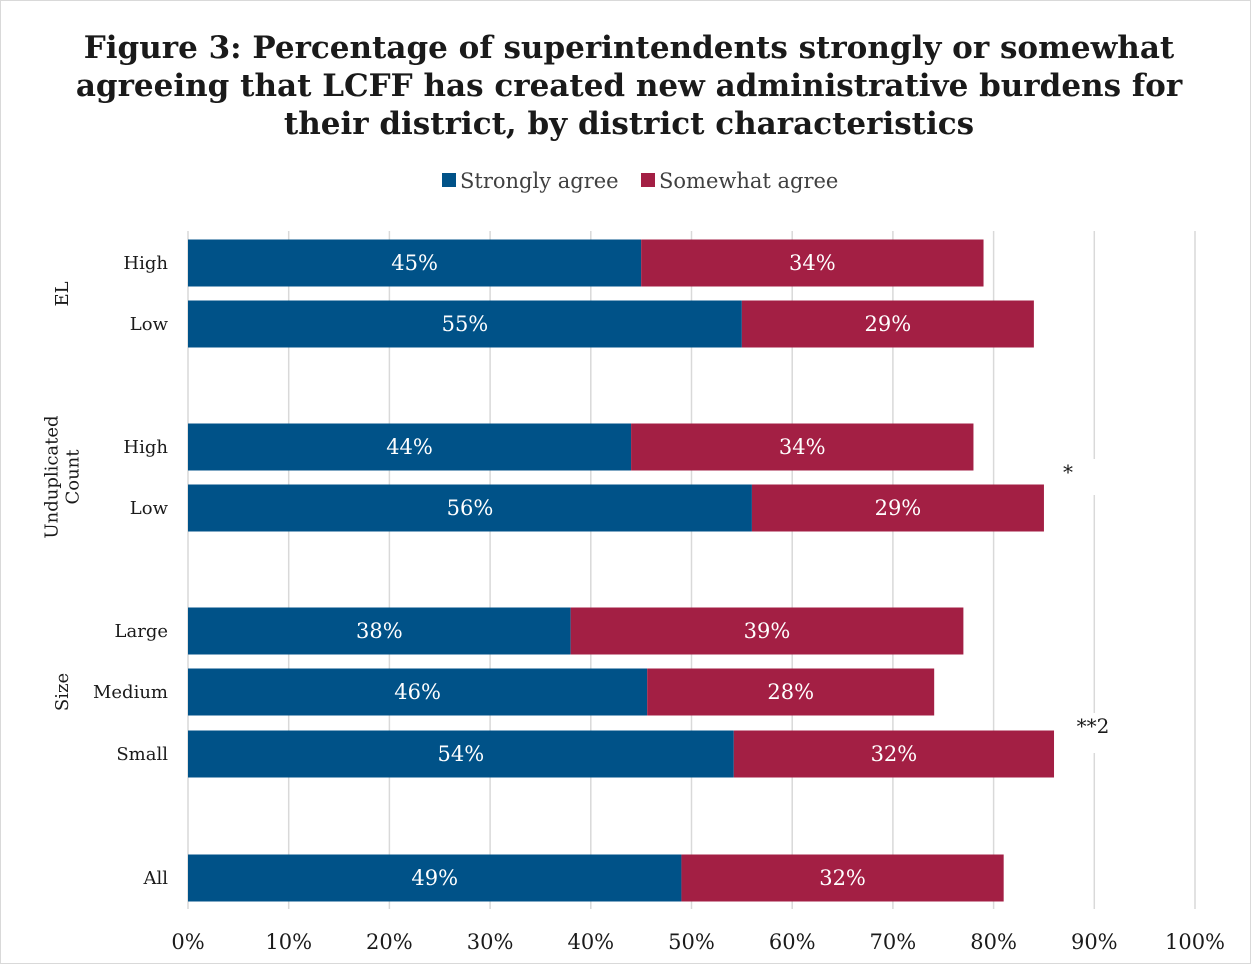 This screenshot has width=1251, height=964. I want to click on data-label-strongly-size-large: 38%, so click(379, 631).